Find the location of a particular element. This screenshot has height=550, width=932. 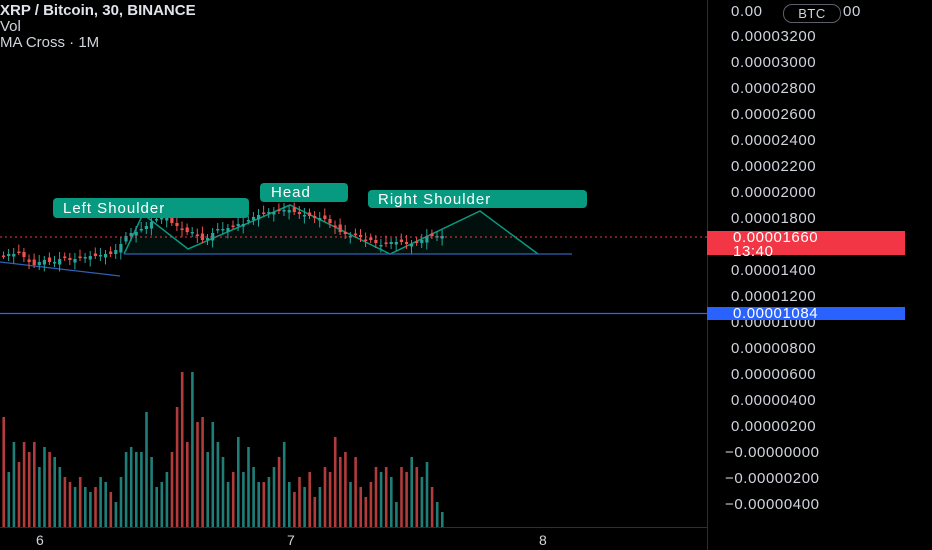

head-text: Head is located at coordinates (291, 192).